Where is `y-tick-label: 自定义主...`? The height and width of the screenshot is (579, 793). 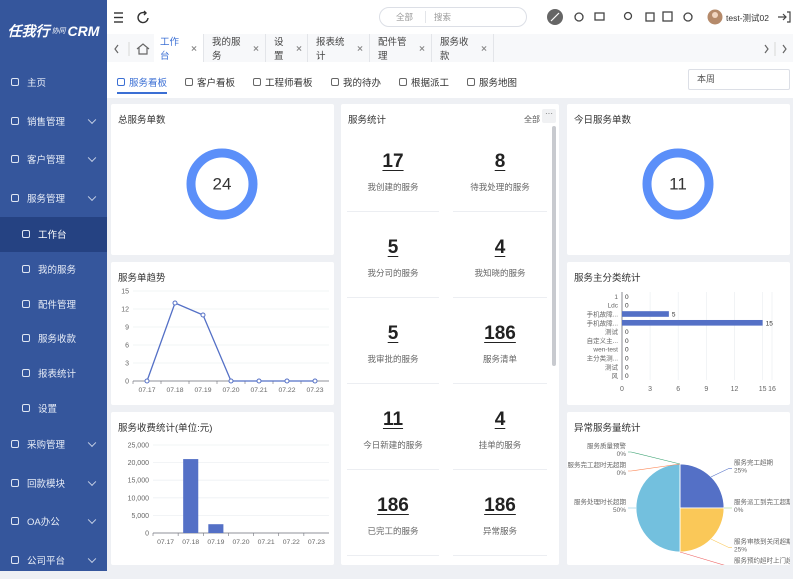 y-tick-label: 自定义主... is located at coordinates (603, 340).